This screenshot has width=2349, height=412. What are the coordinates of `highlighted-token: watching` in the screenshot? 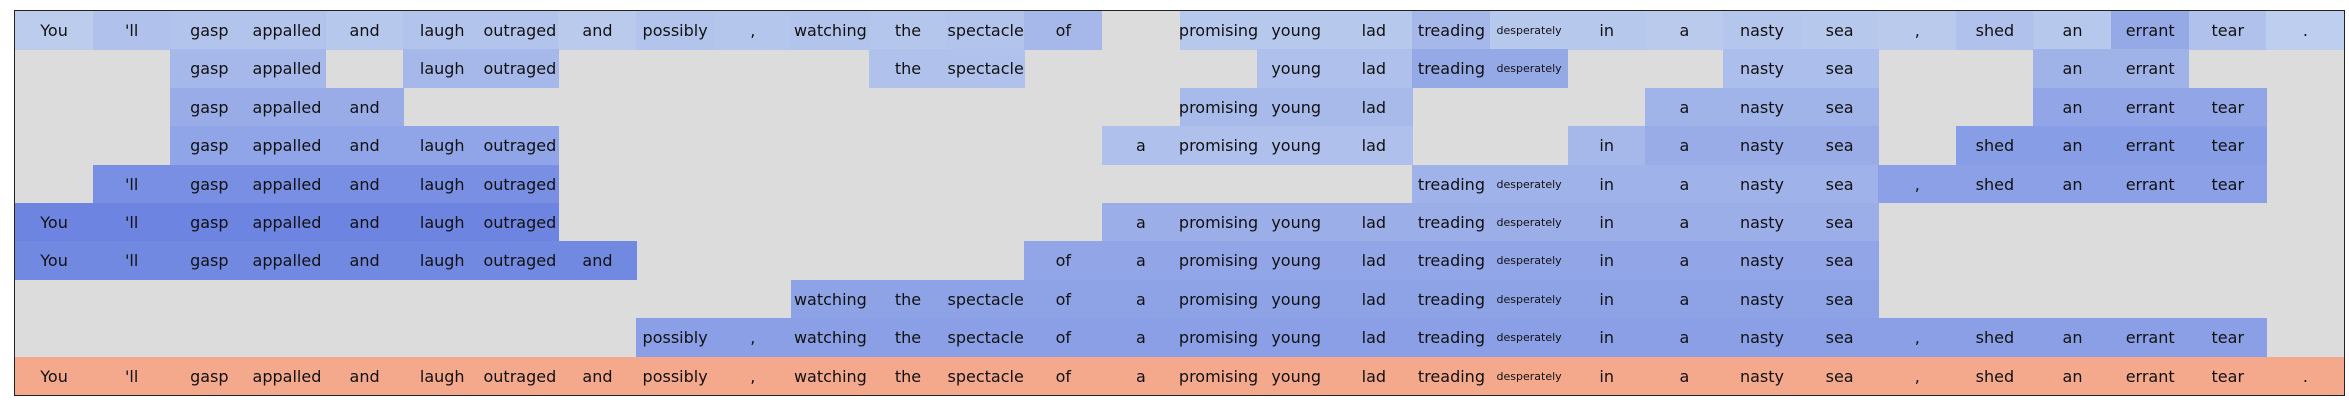 It's located at (830, 299).